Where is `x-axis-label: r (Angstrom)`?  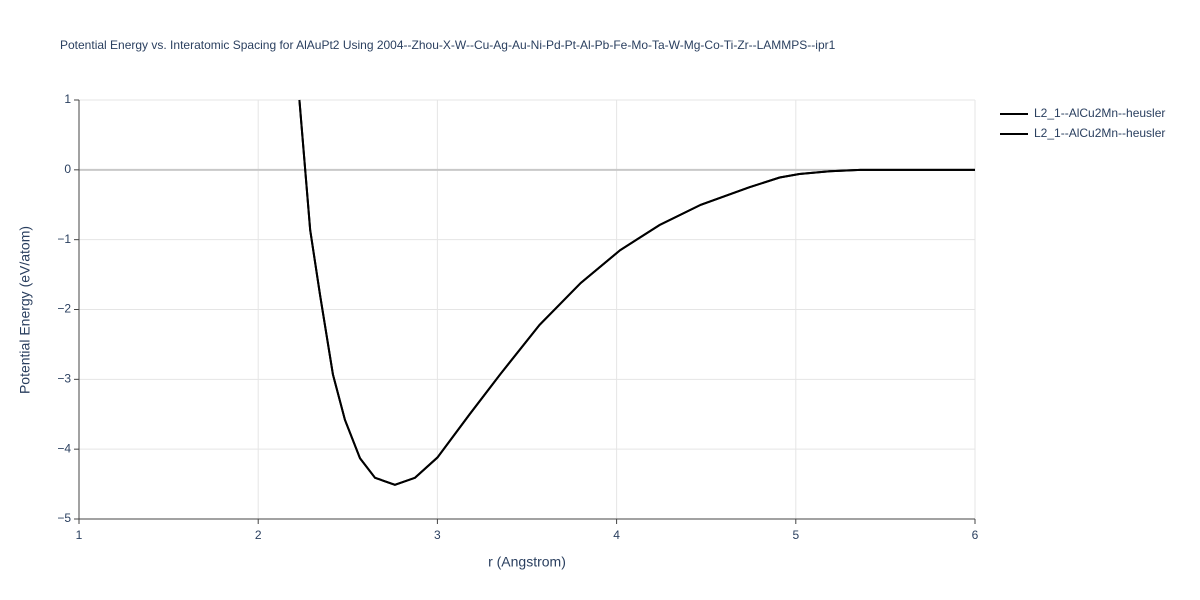 x-axis-label: r (Angstrom) is located at coordinates (527, 562).